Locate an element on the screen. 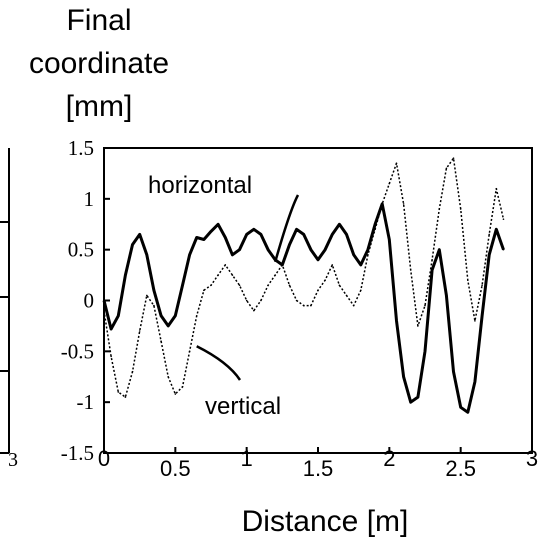  annotation-label-vertical: vertical is located at coordinates (243, 406).